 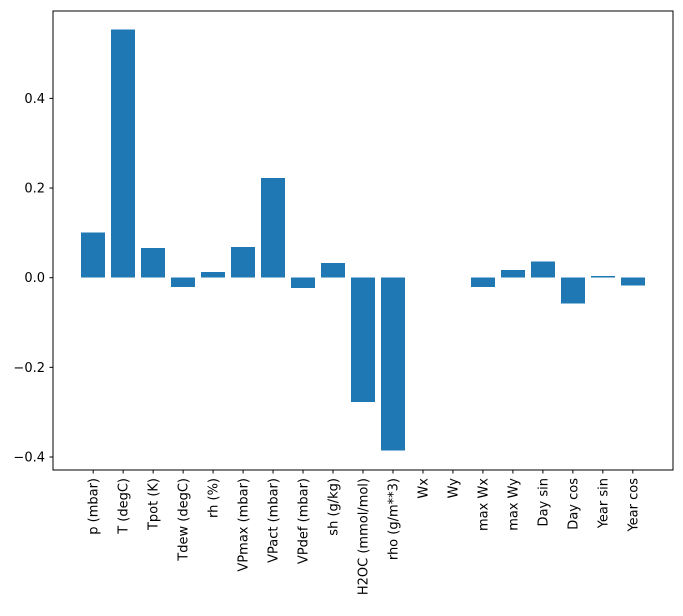 I want to click on x-tick-label: Day sin, so click(x=543, y=502).